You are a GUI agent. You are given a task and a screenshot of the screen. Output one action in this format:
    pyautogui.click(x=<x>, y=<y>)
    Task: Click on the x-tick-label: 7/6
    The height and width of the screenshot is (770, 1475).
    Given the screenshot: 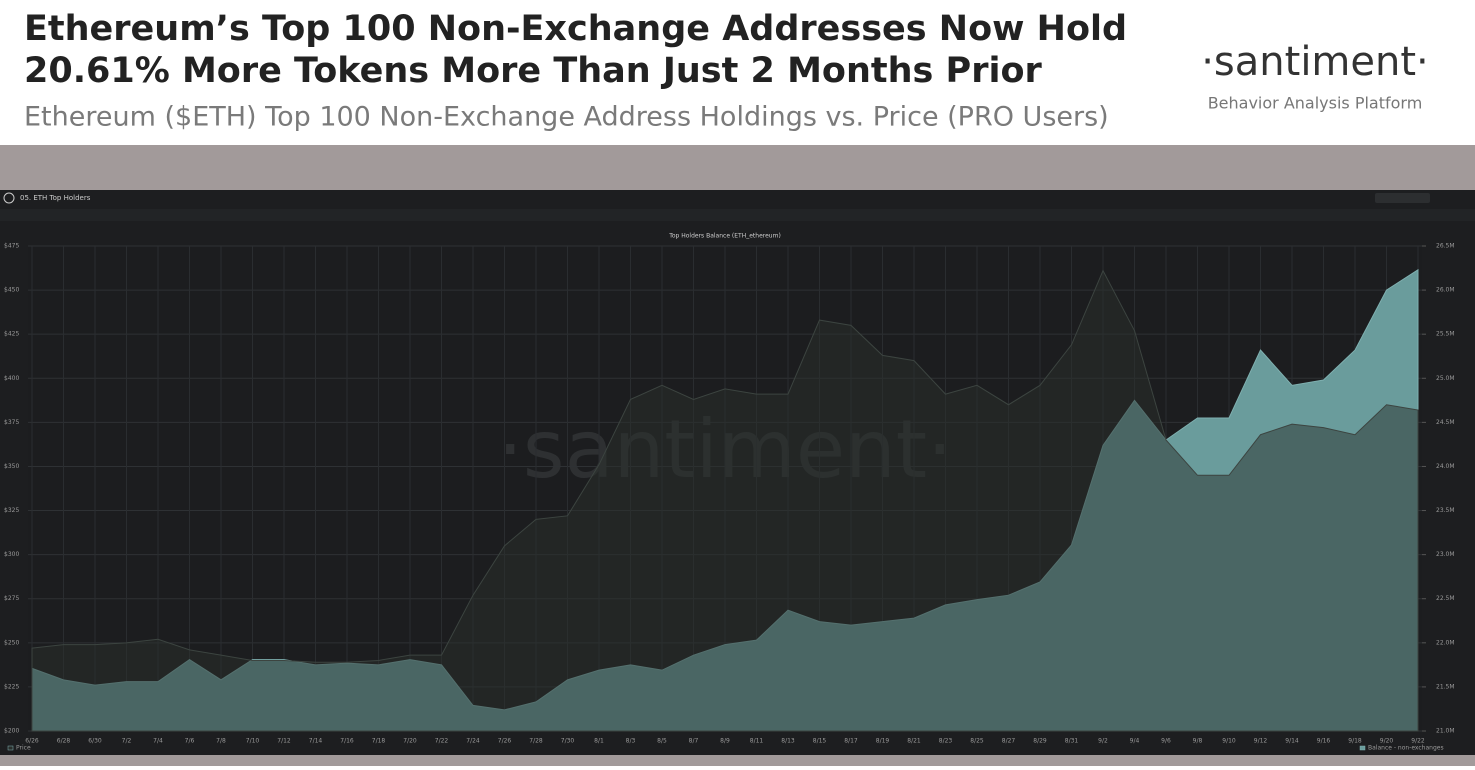 What is the action you would take?
    pyautogui.click(x=190, y=741)
    